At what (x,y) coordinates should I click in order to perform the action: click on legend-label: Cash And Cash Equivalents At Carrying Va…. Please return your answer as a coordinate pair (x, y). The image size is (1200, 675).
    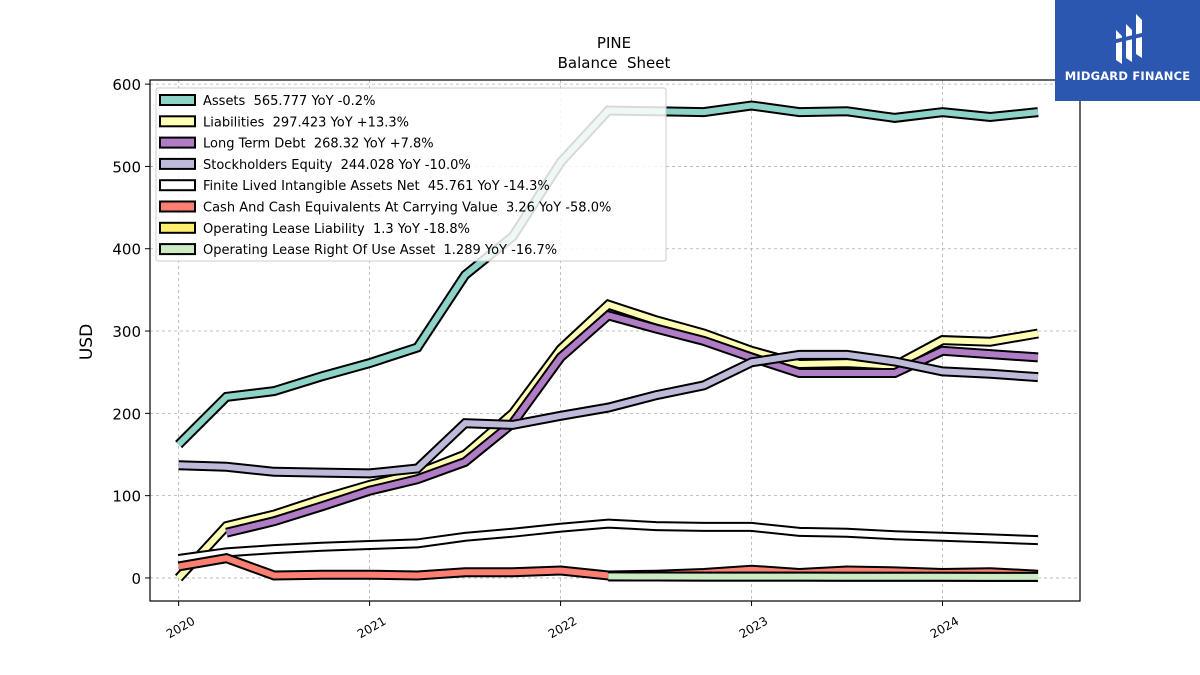
    Looking at the image, I should click on (407, 208).